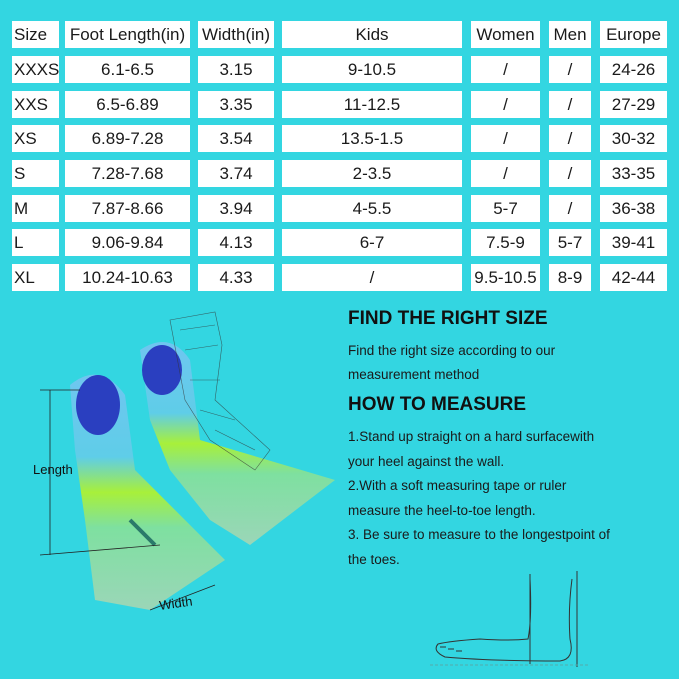 The image size is (679, 679). What do you see at coordinates (236, 138) in the screenshot?
I see `cell-width: 3.54` at bounding box center [236, 138].